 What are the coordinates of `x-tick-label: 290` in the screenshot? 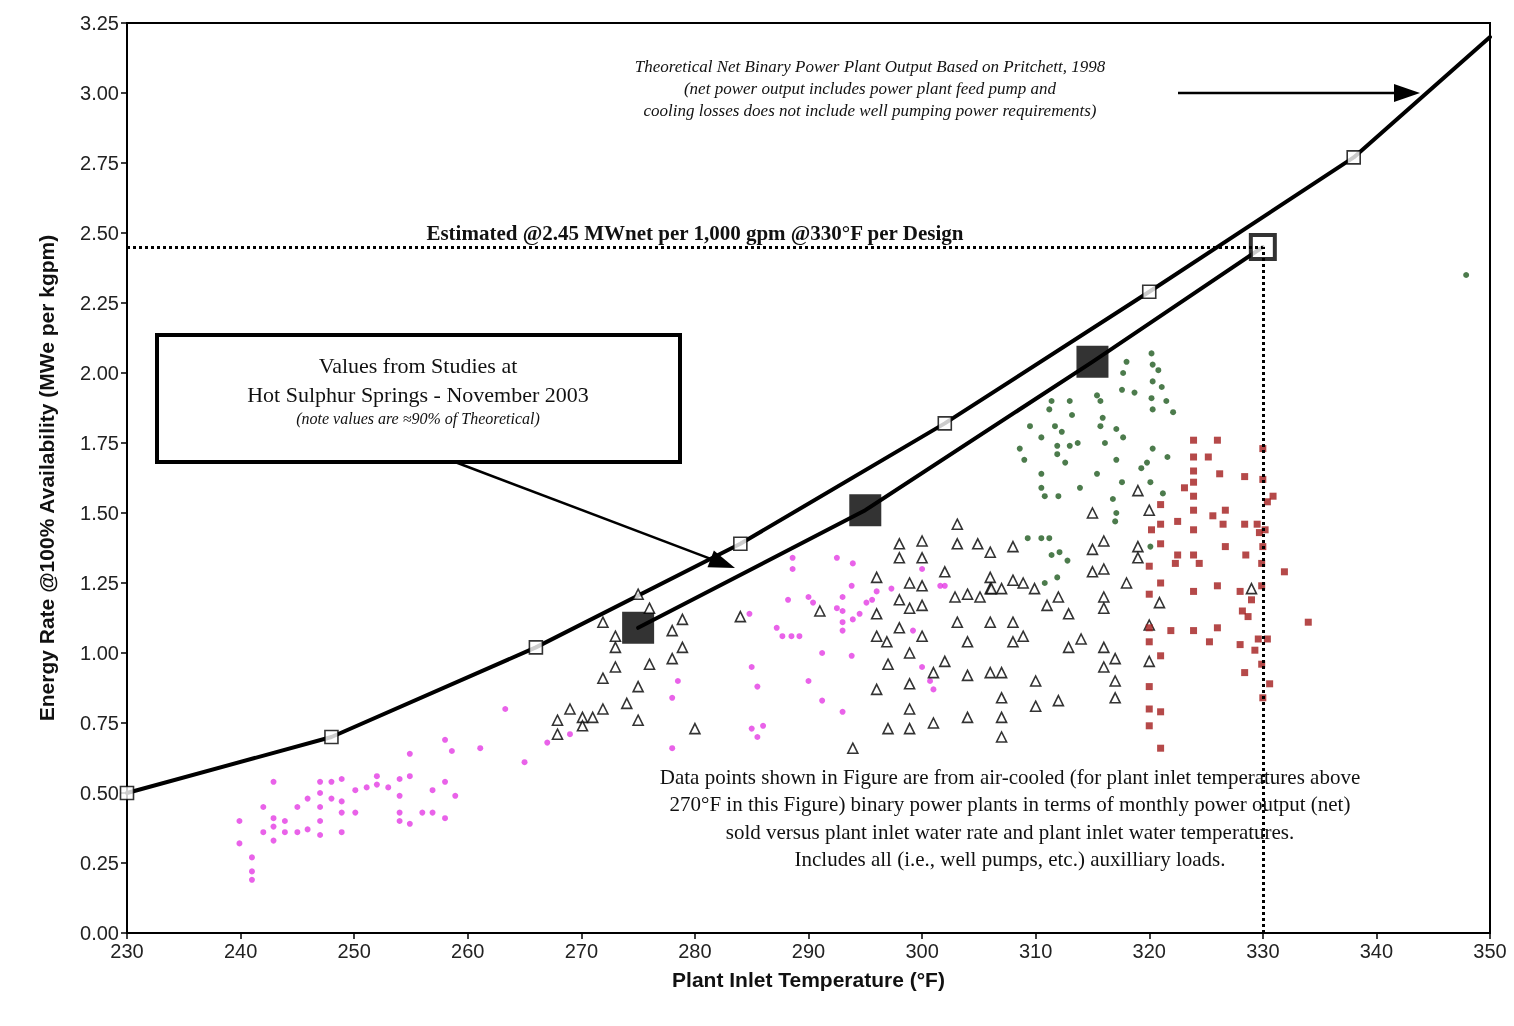 It's located at (808, 951).